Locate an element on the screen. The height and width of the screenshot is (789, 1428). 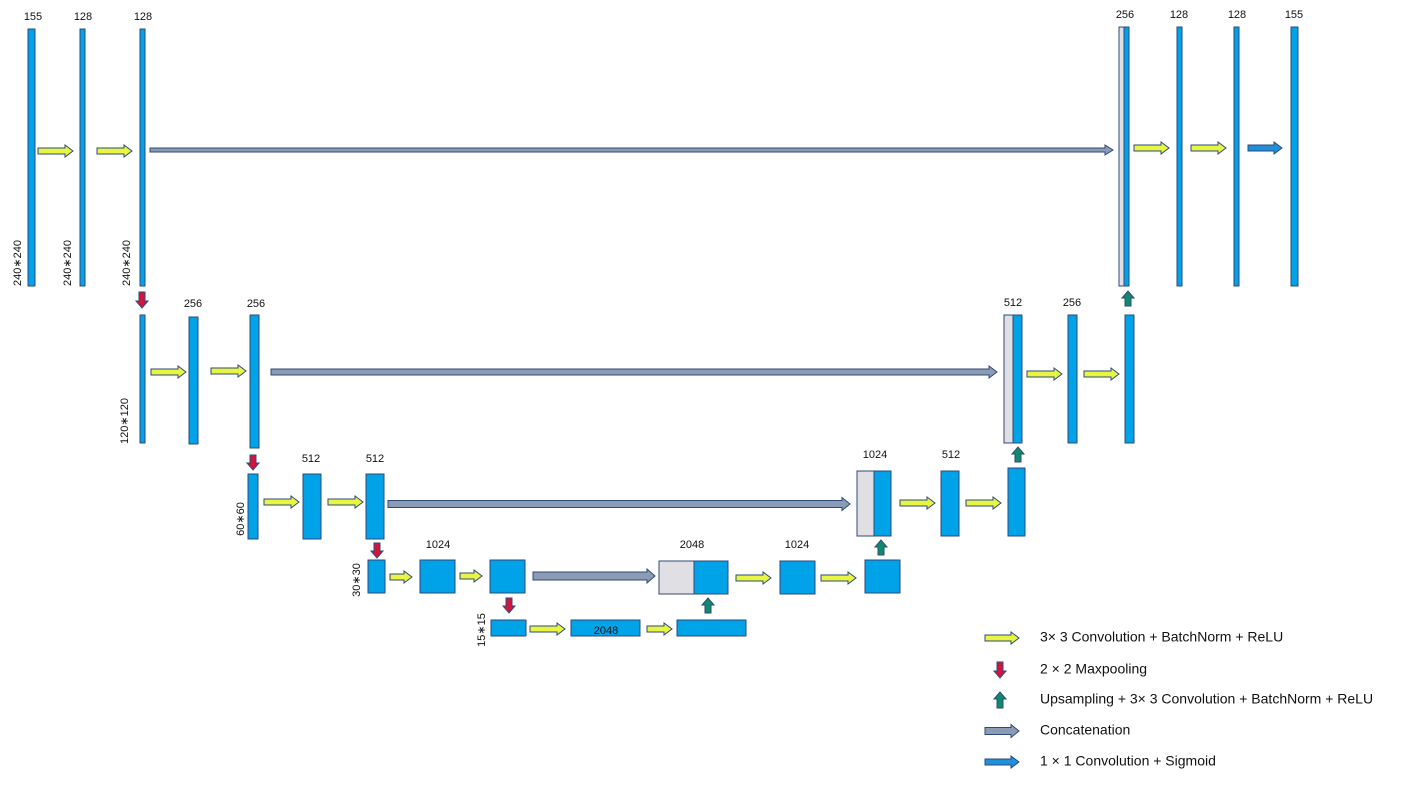
size-label: 60∗60 is located at coordinates (241, 519).